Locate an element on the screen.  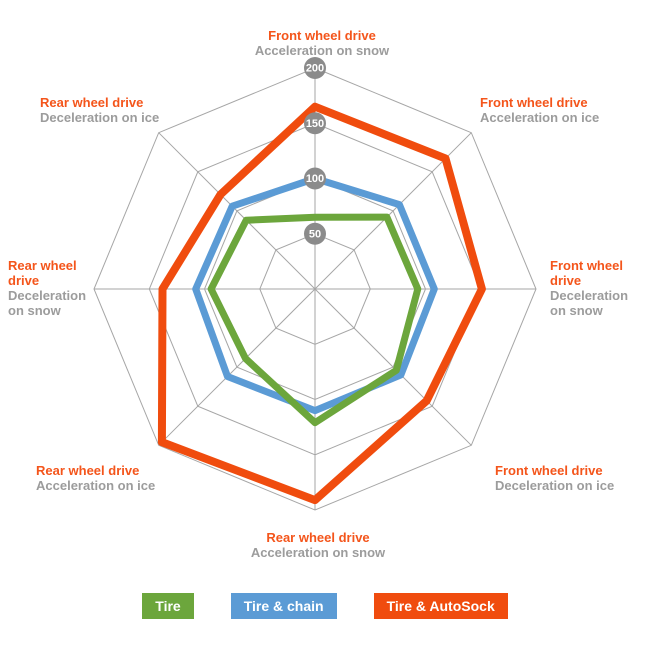
axis-label-fwd-decel-ice: Front wheel drive Deceleration on ice is located at coordinates (554, 478).